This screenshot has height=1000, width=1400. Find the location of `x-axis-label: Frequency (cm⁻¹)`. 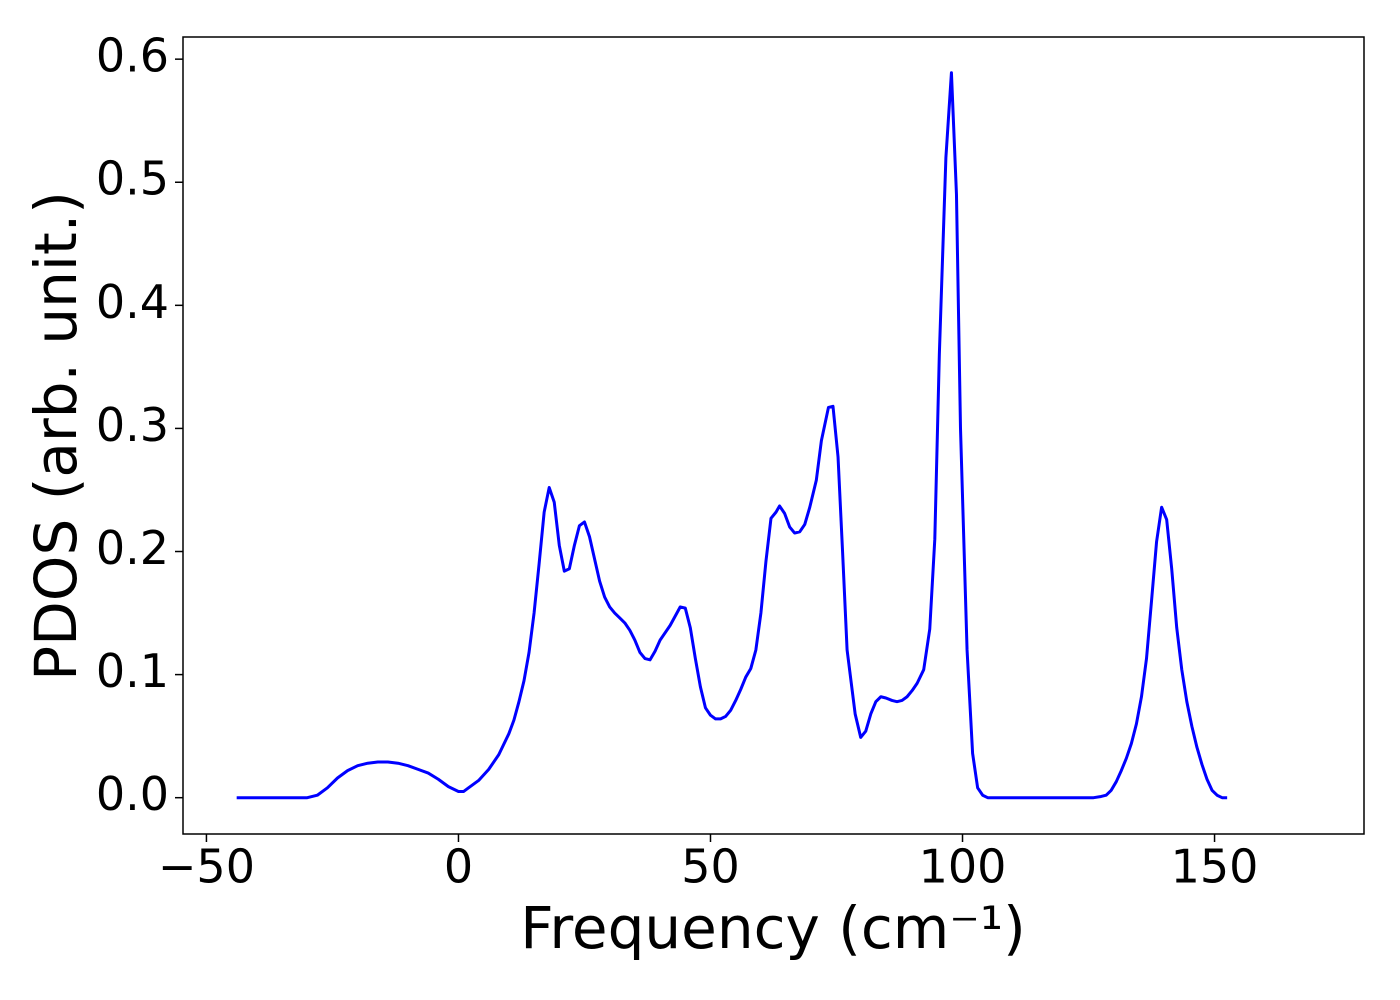

x-axis-label: Frequency (cm⁻¹) is located at coordinates (773, 928).